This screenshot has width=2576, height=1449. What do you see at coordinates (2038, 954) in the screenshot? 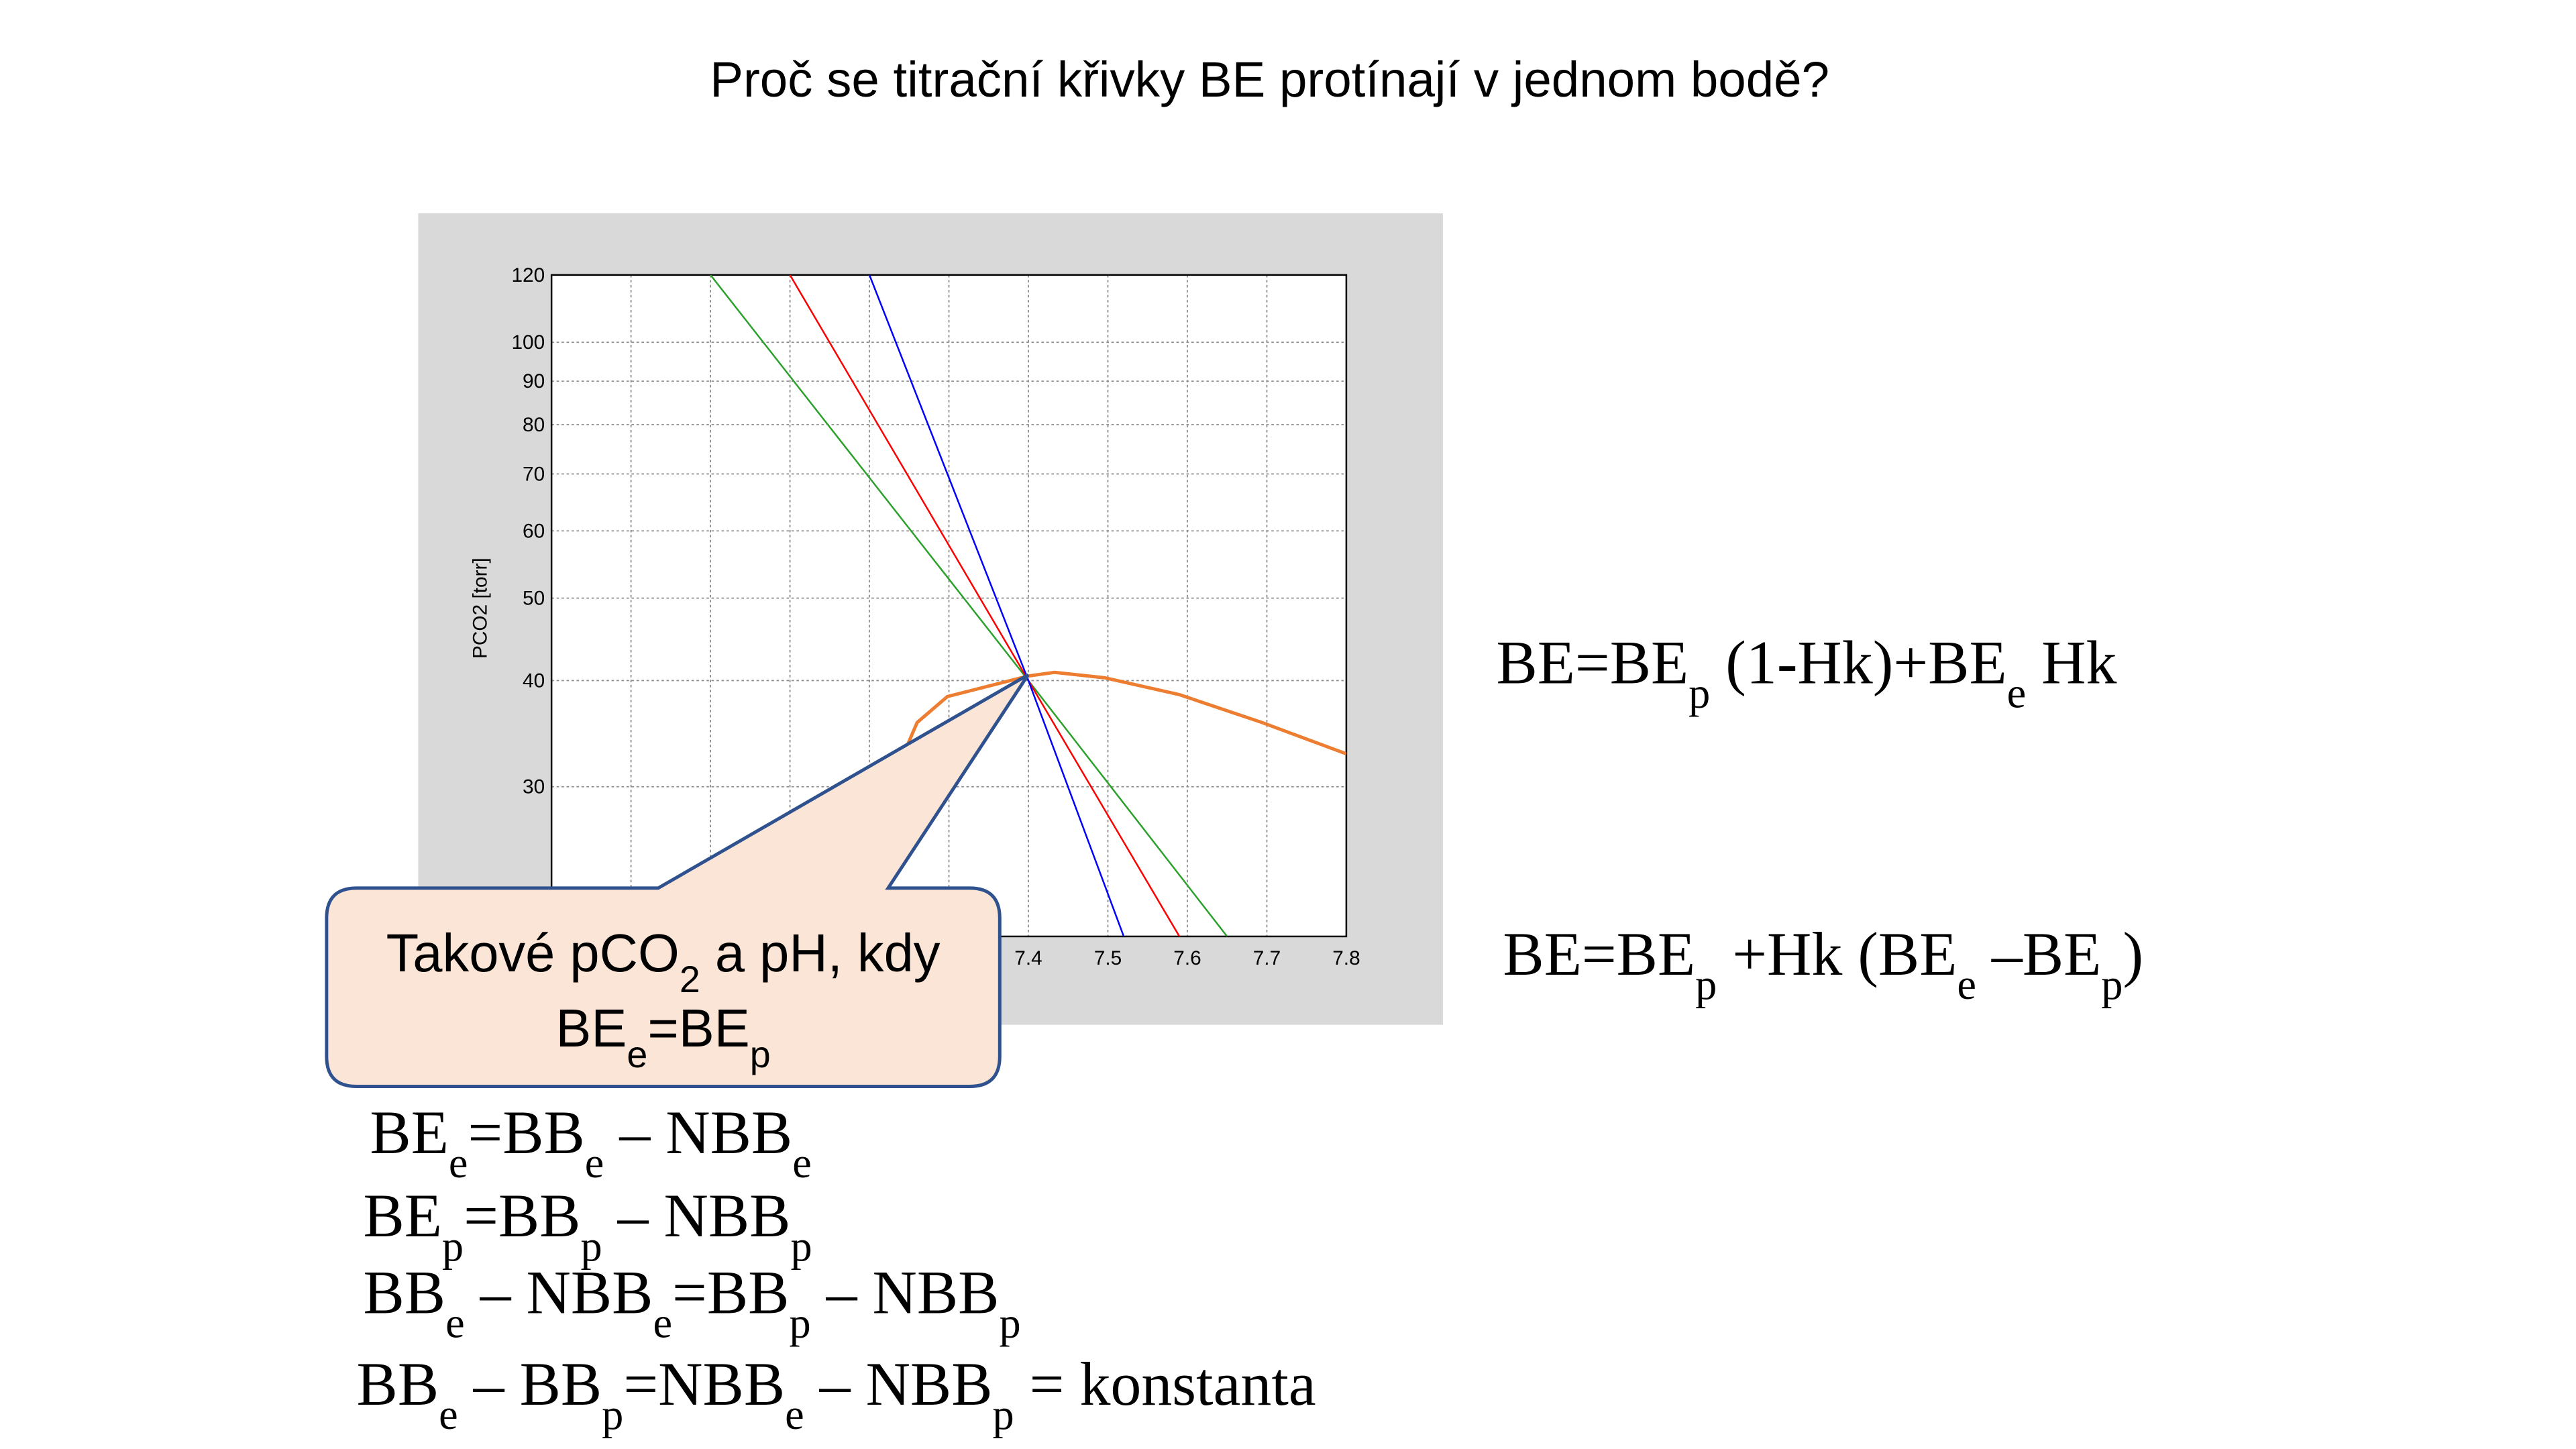
I see `text-run: –BE` at bounding box center [2038, 954].